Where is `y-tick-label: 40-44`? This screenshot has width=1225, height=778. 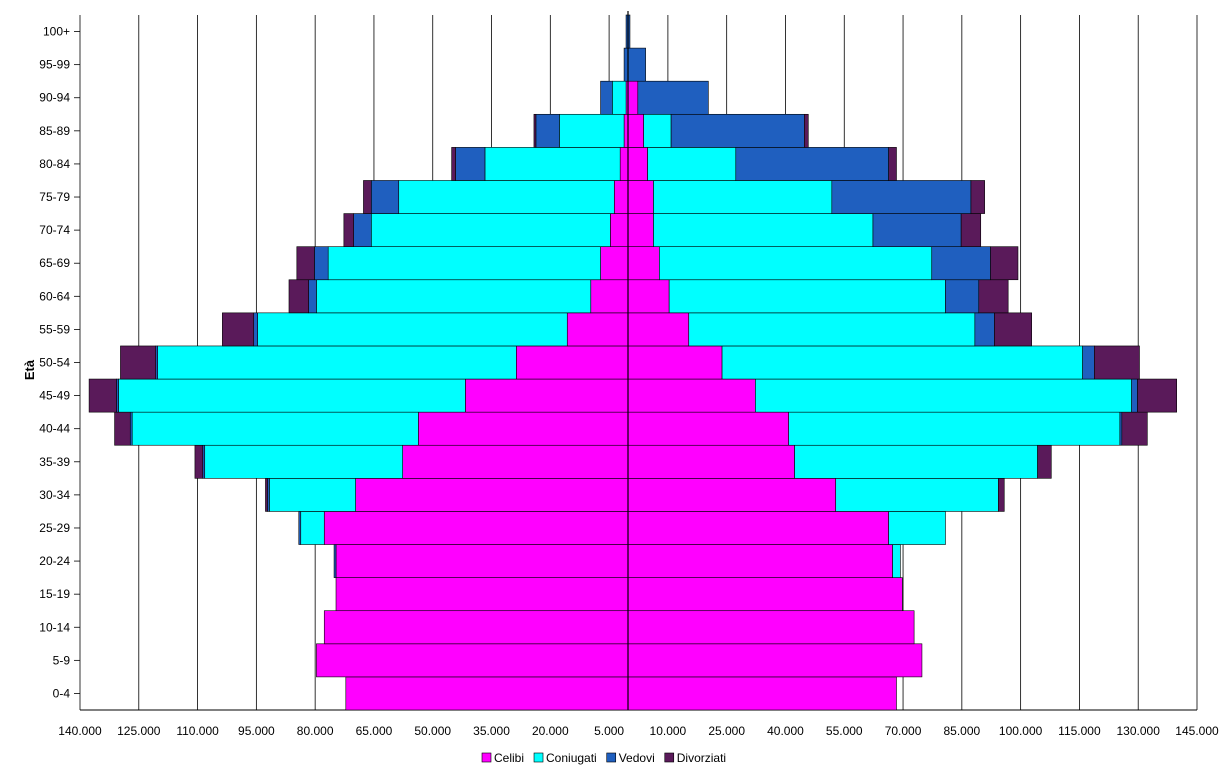
y-tick-label: 40-44 is located at coordinates (54, 429).